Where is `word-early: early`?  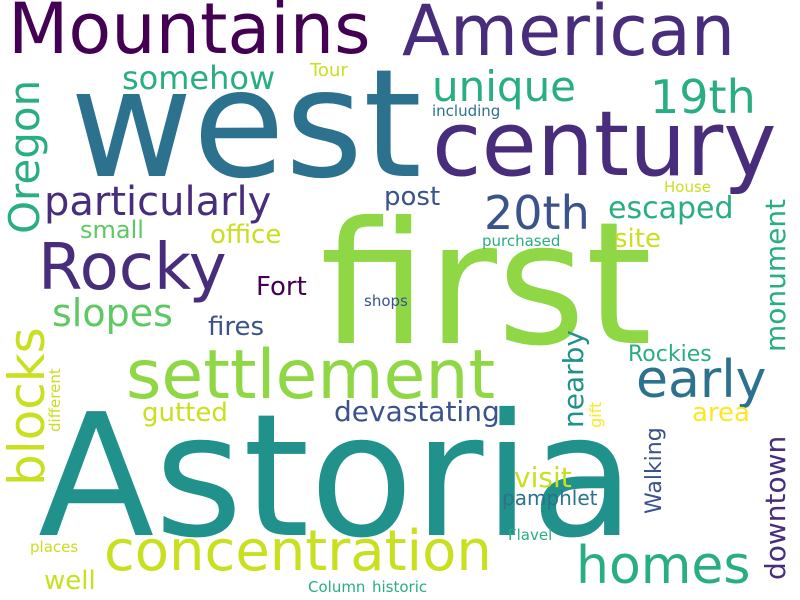
word-early: early is located at coordinates (701, 380).